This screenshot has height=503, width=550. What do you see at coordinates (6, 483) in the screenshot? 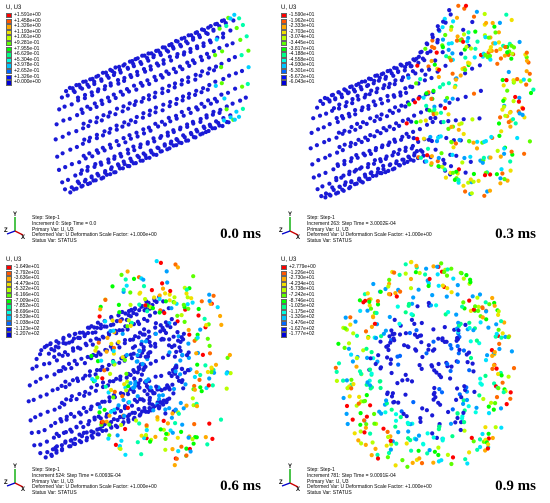
I see `svg-text: Z` at bounding box center [6, 483].